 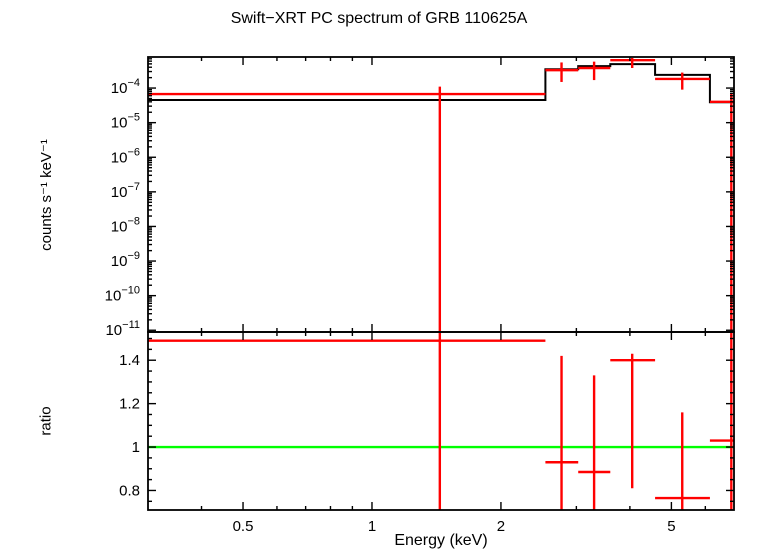 What do you see at coordinates (46, 421) in the screenshot?
I see `y-axis-label-ratio: ratio` at bounding box center [46, 421].